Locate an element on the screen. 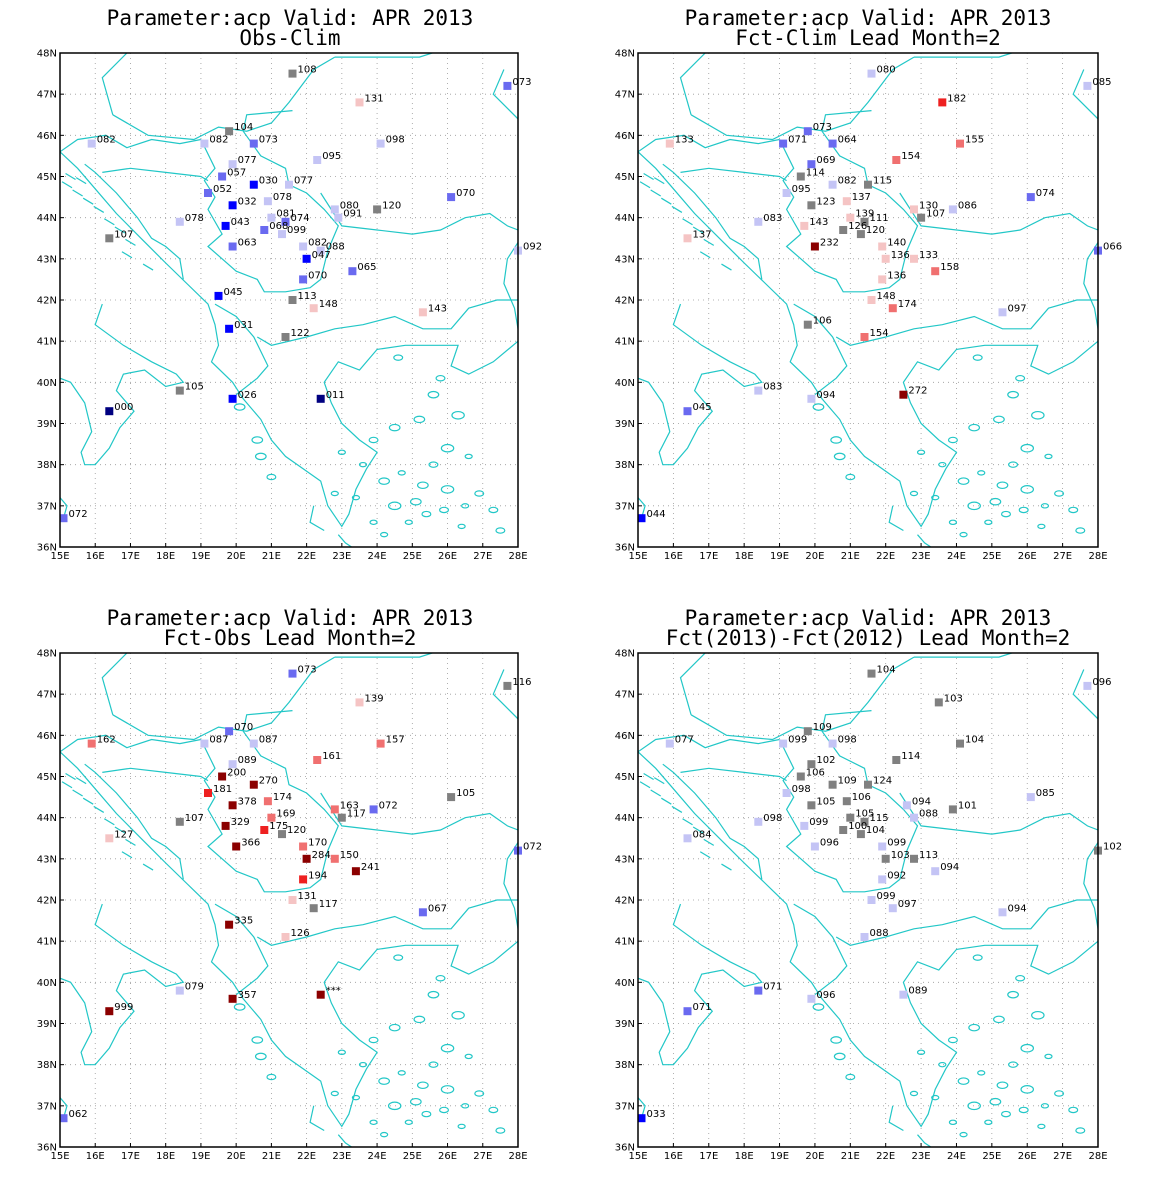  x-tick-label: 16E is located at coordinates (673, 556).